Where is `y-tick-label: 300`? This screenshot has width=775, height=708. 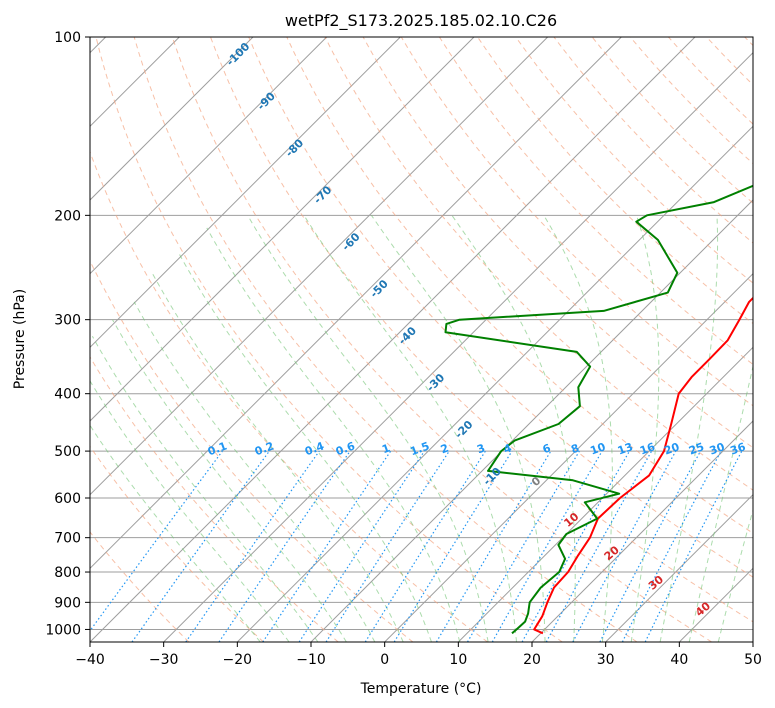 y-tick-label: 300 is located at coordinates (67, 321).